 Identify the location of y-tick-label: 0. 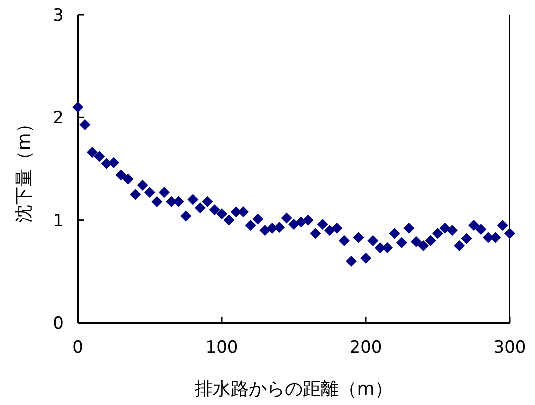
(58, 324).